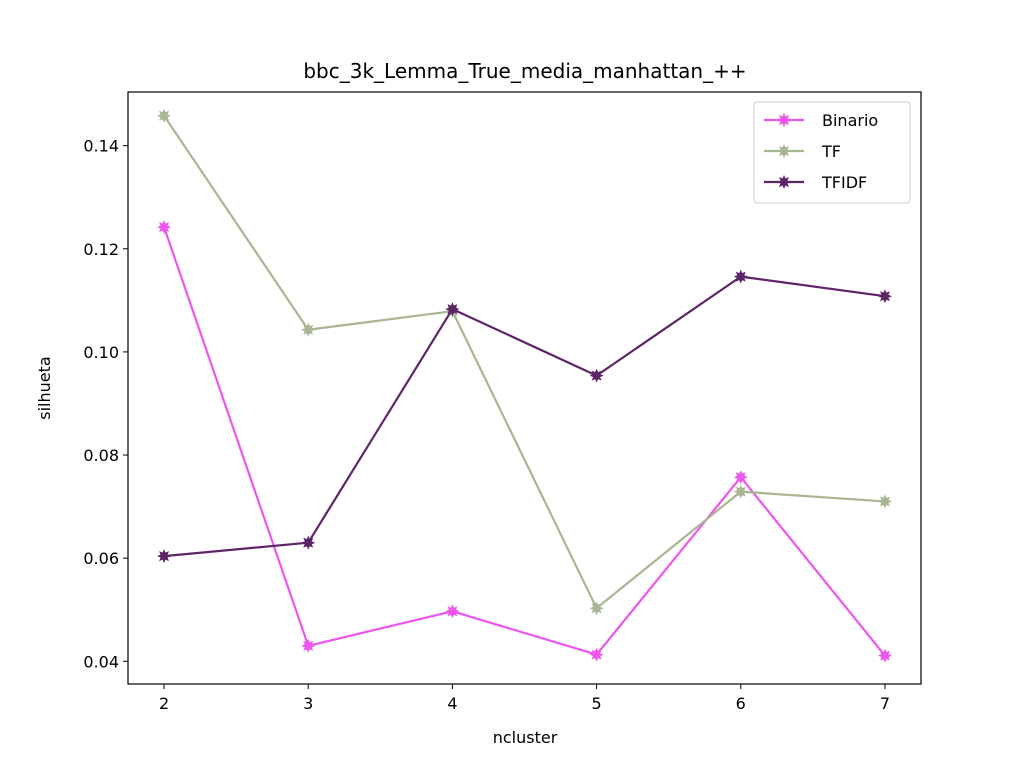 The width and height of the screenshot is (1024, 768). Describe the element at coordinates (101, 352) in the screenshot. I see `y-tick-label: 0.10` at that location.